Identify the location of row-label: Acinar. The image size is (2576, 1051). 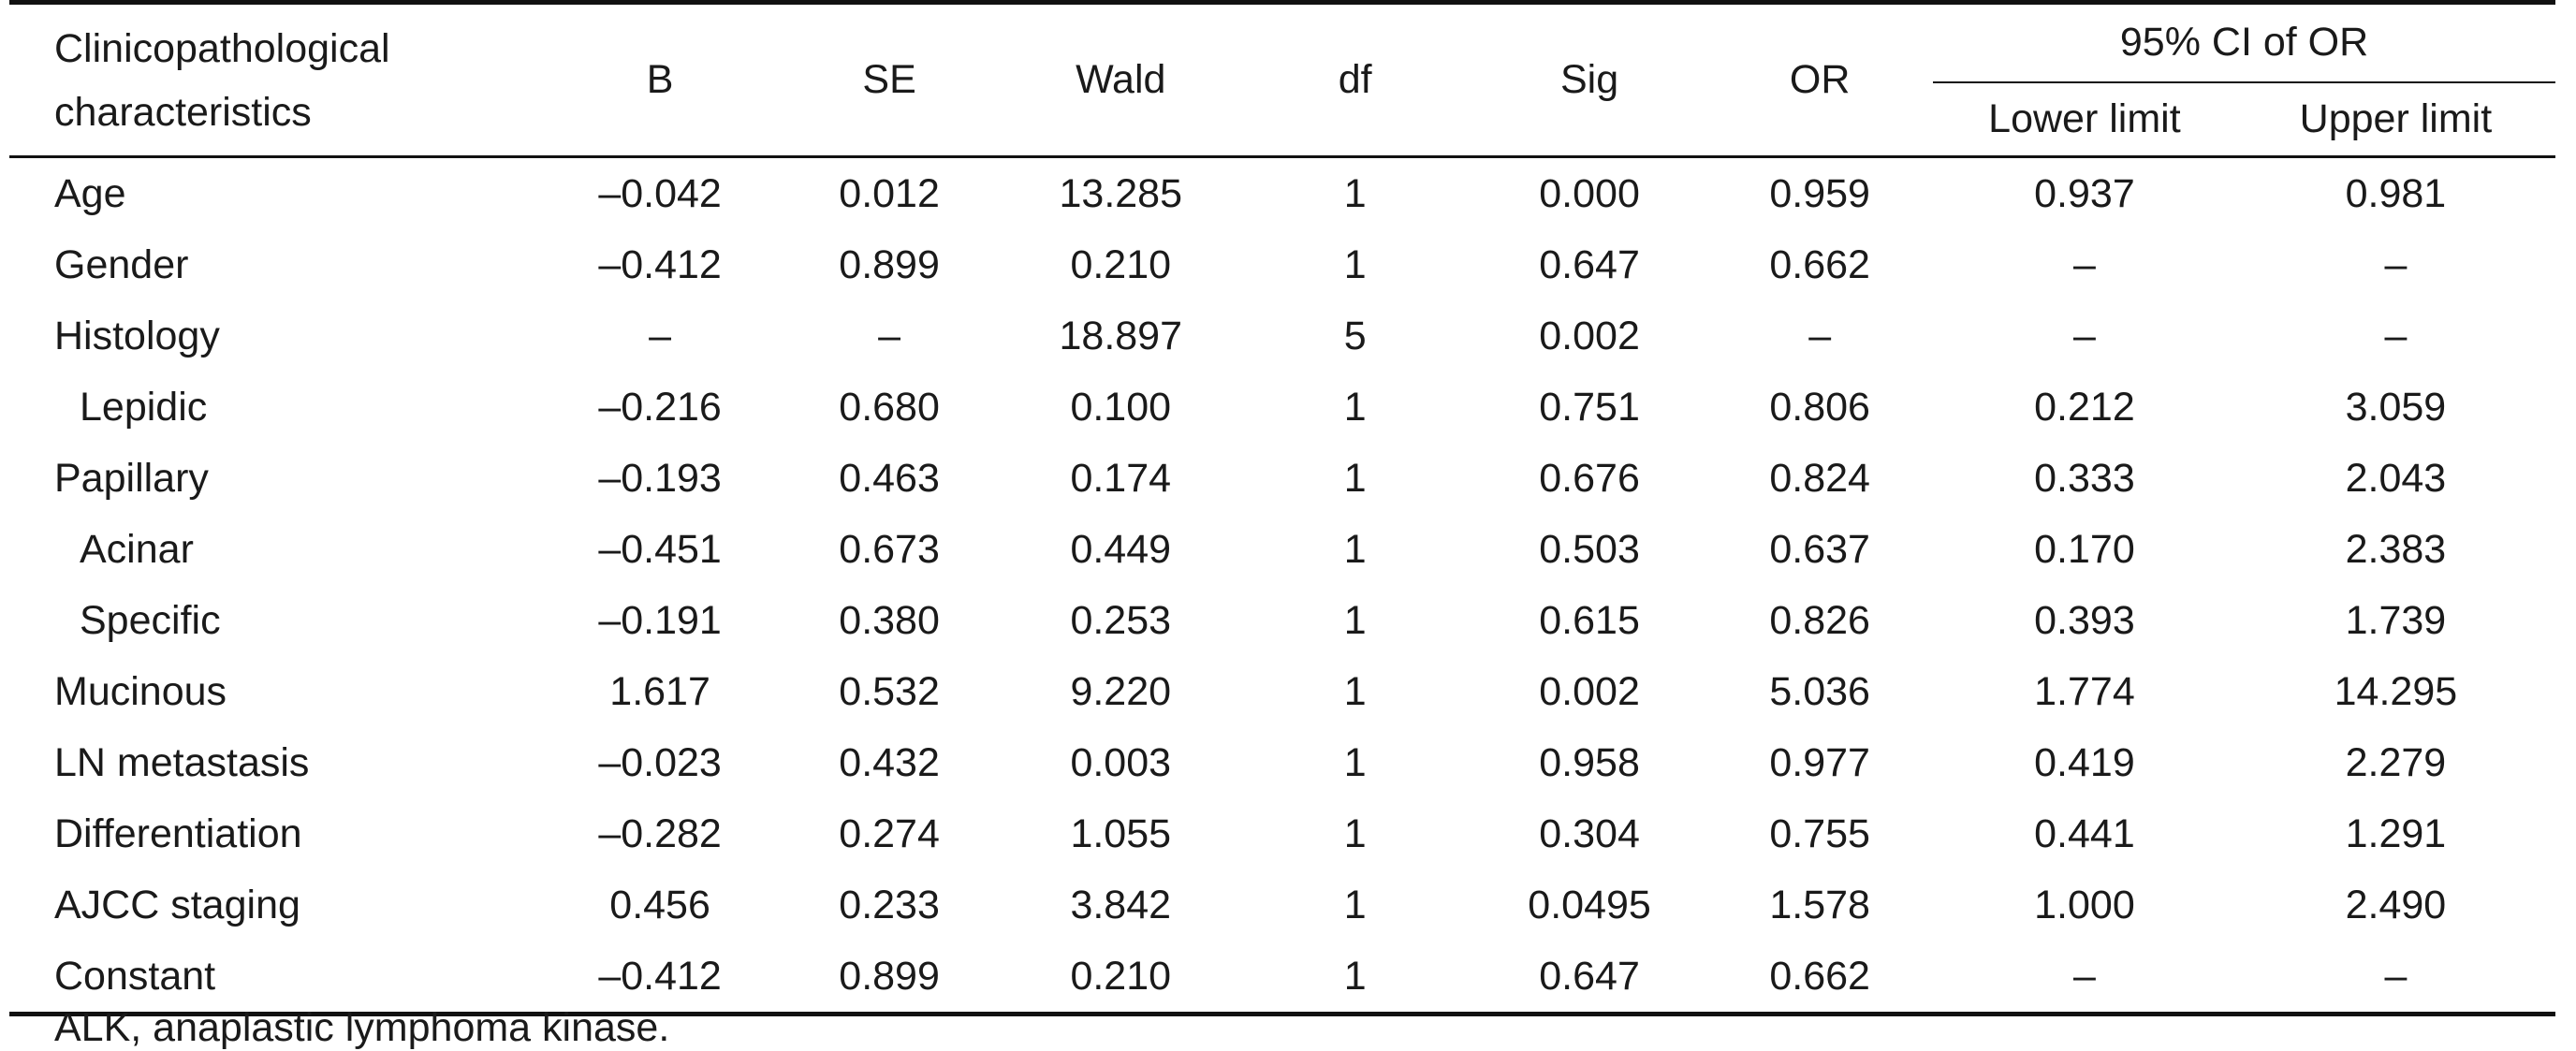
(137, 549).